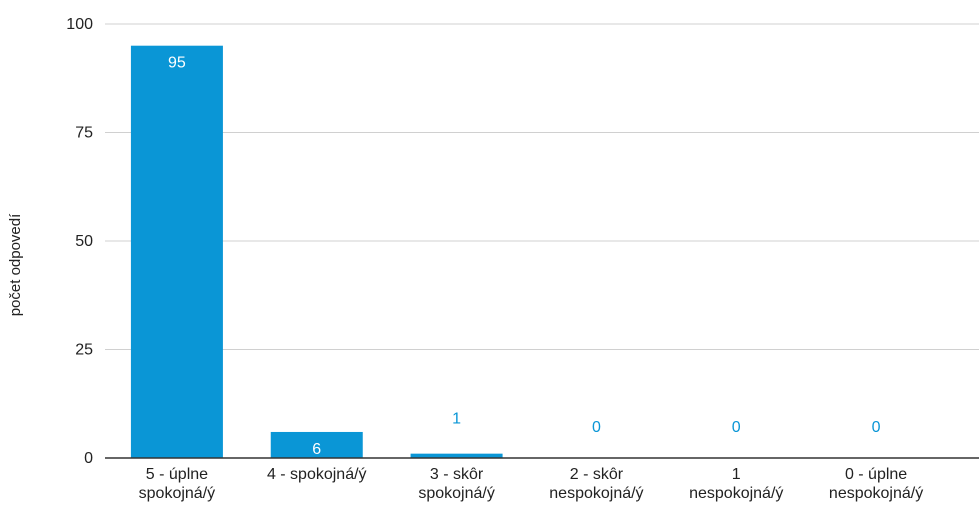  What do you see at coordinates (177, 474) in the screenshot?
I see `x-category-label: 5 - úplne` at bounding box center [177, 474].